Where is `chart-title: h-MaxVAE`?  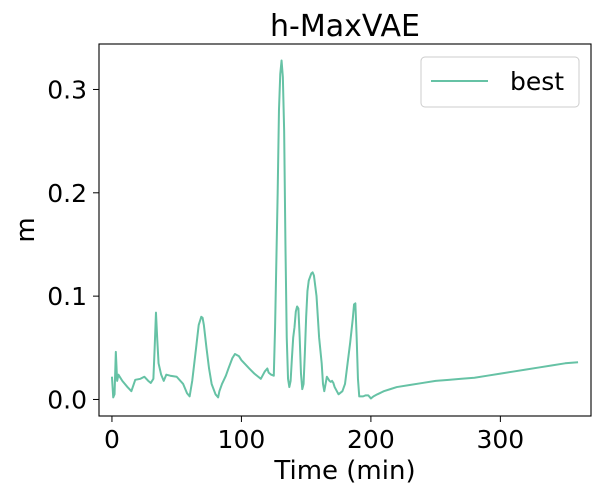
chart-title: h-MaxVAE is located at coordinates (345, 26).